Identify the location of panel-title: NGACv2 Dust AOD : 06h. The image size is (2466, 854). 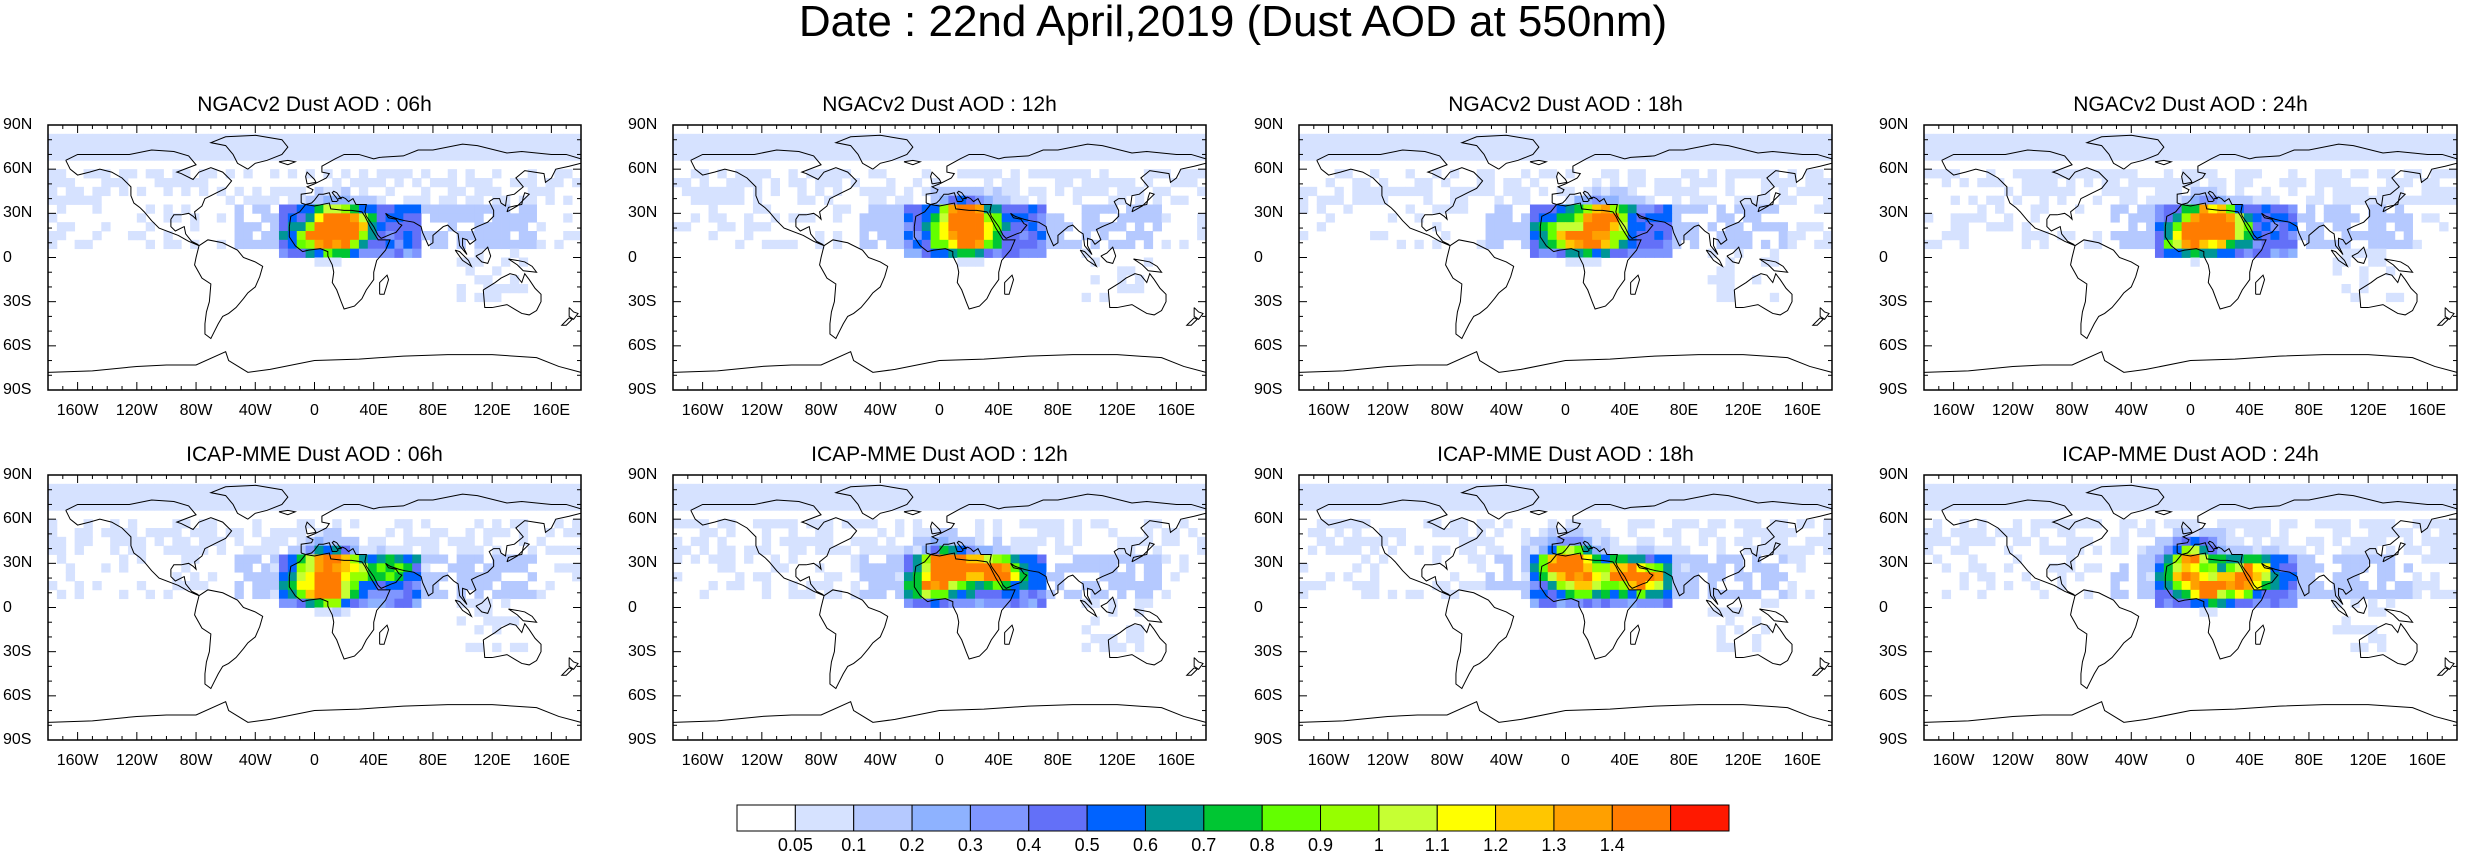
(314, 104).